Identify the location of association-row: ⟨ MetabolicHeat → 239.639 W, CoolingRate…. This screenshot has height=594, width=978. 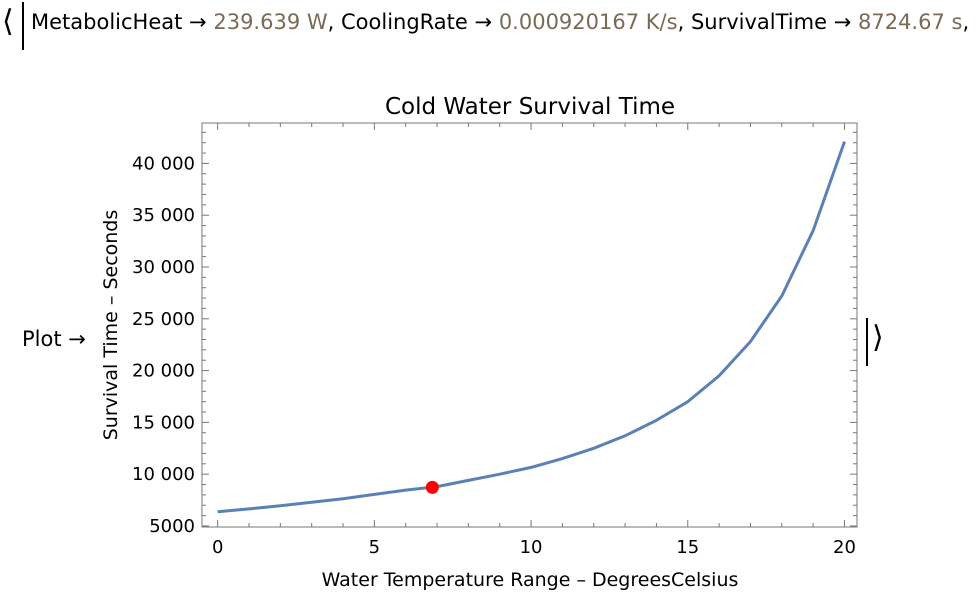
(489, 25).